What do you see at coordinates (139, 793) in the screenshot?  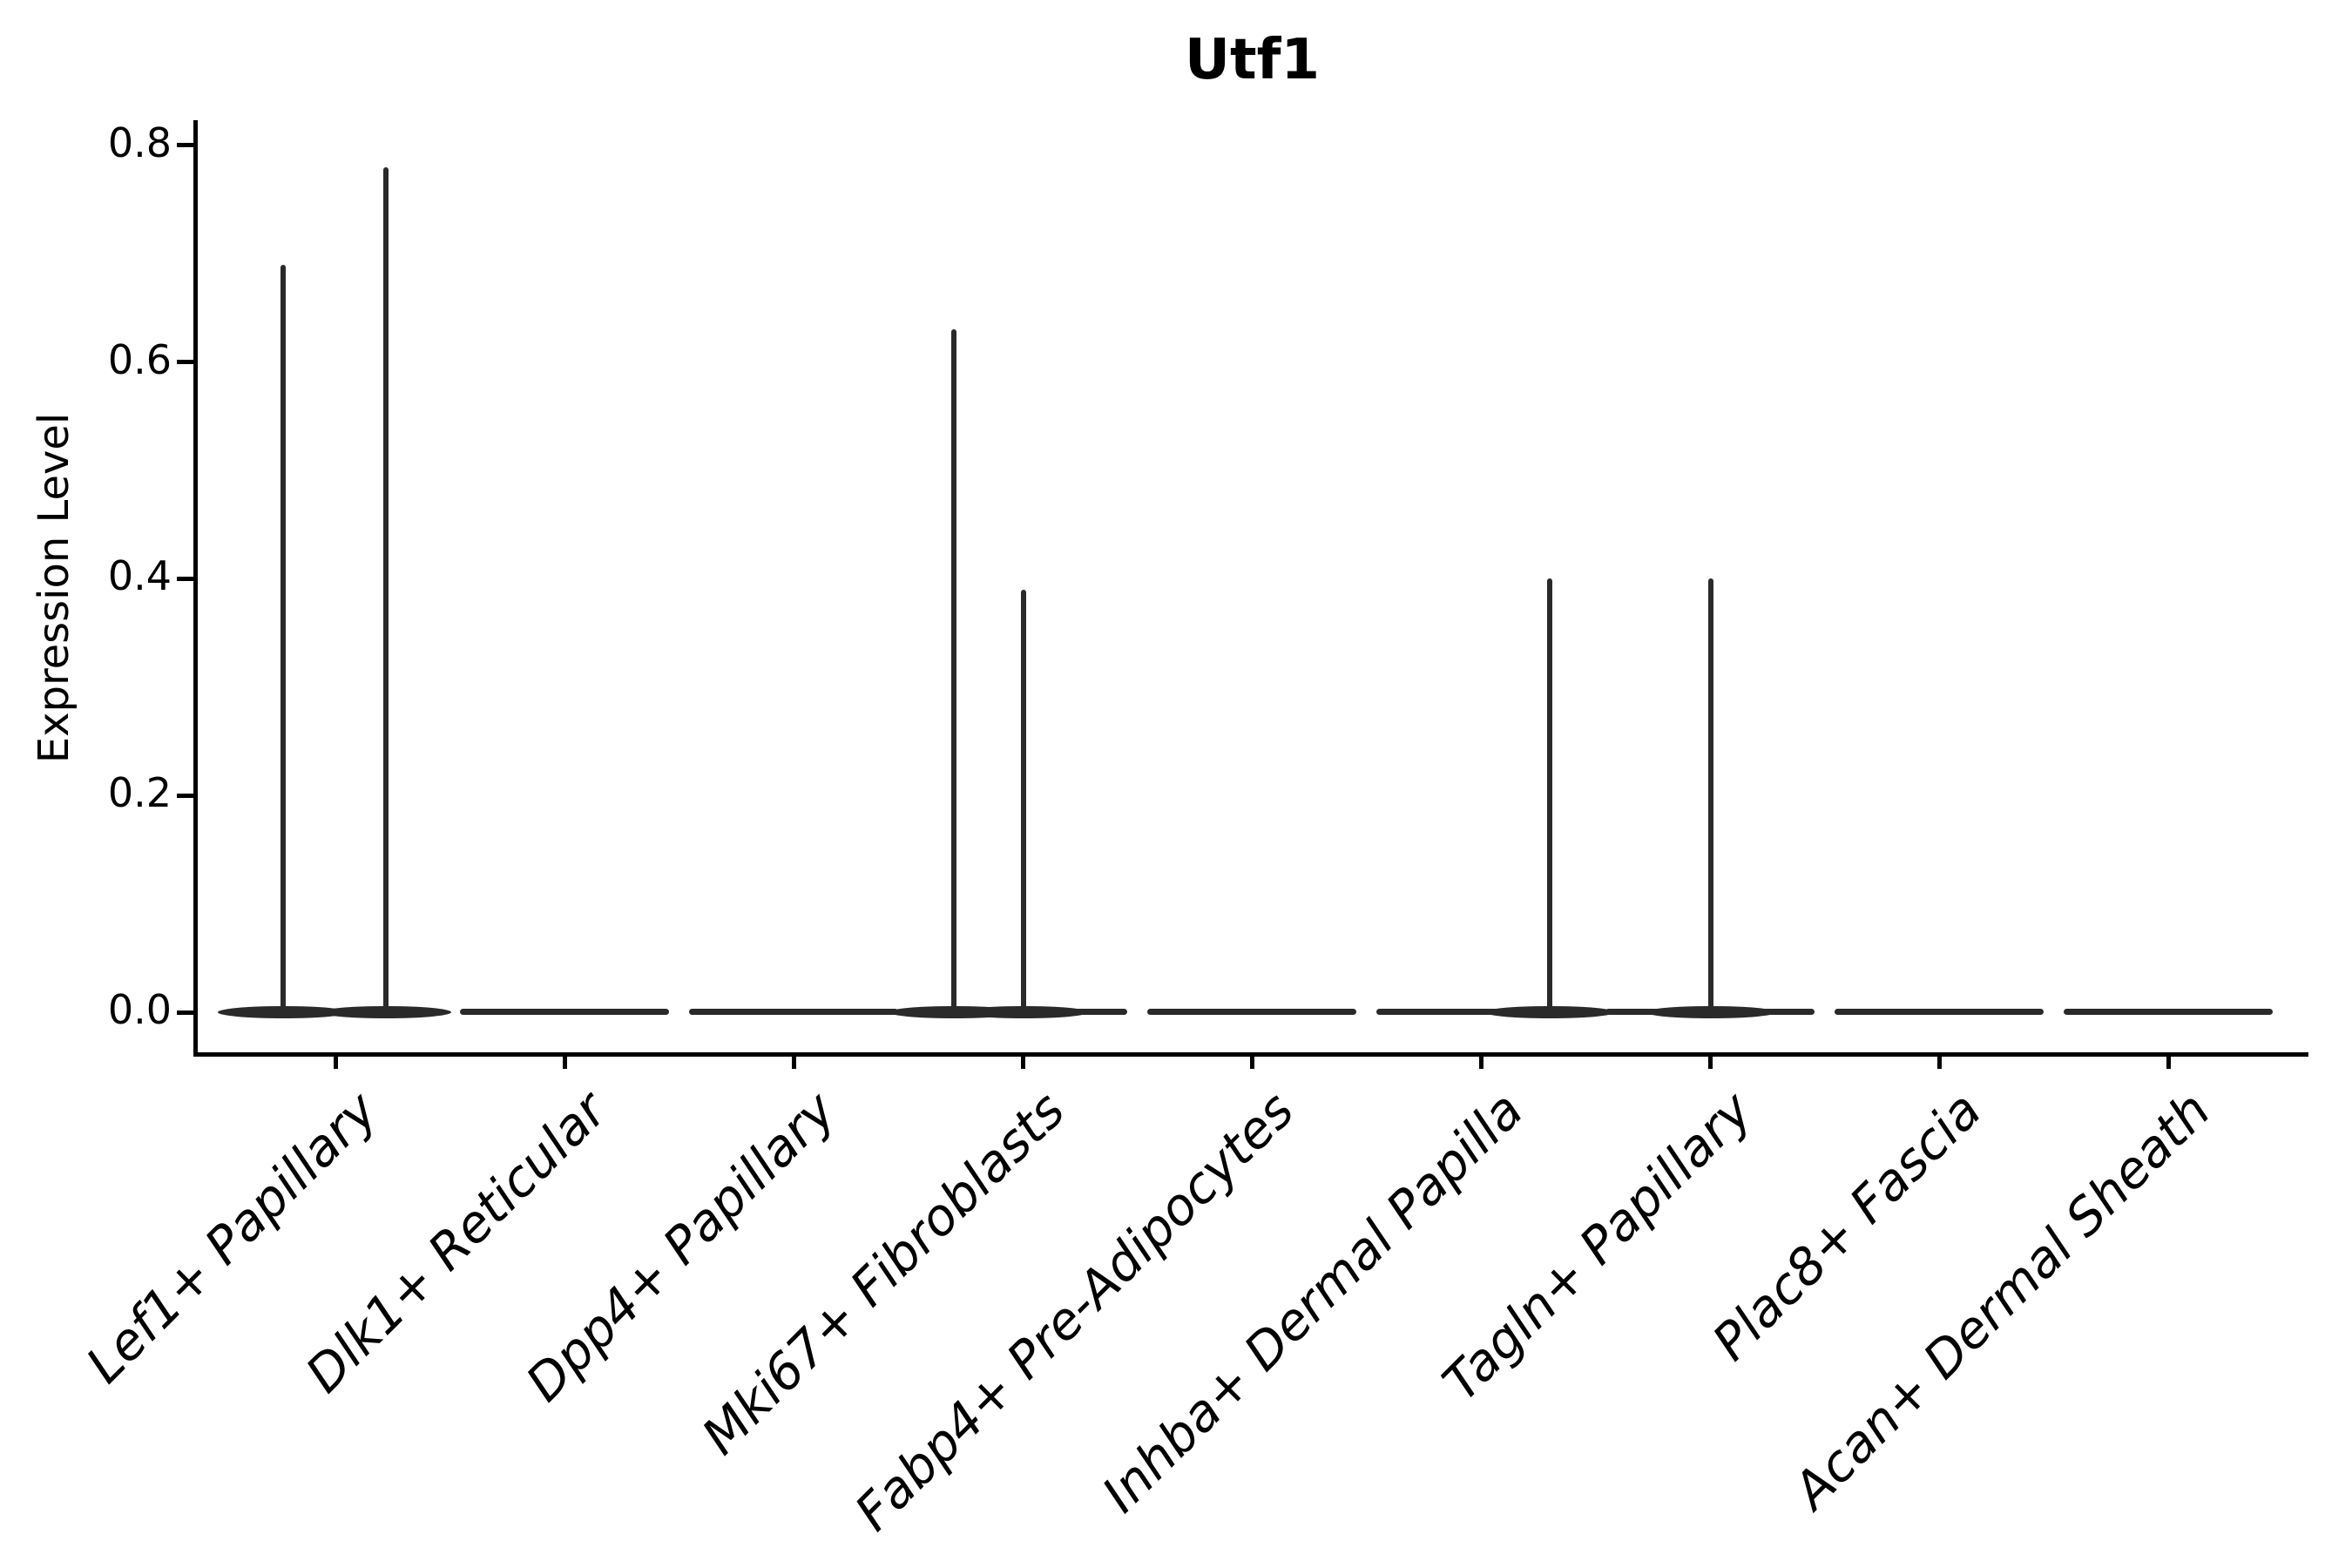 I see `y-tick-label: 0.2` at bounding box center [139, 793].